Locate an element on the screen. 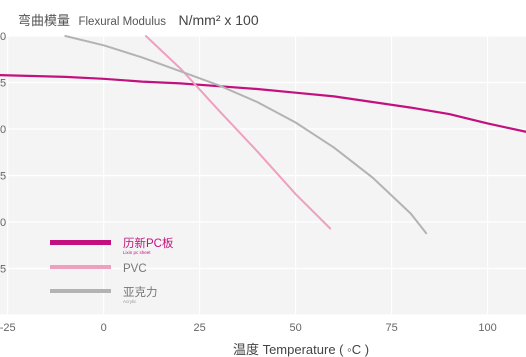 This screenshot has width=526, height=357. x-tick-label: 50 is located at coordinates (296, 328).